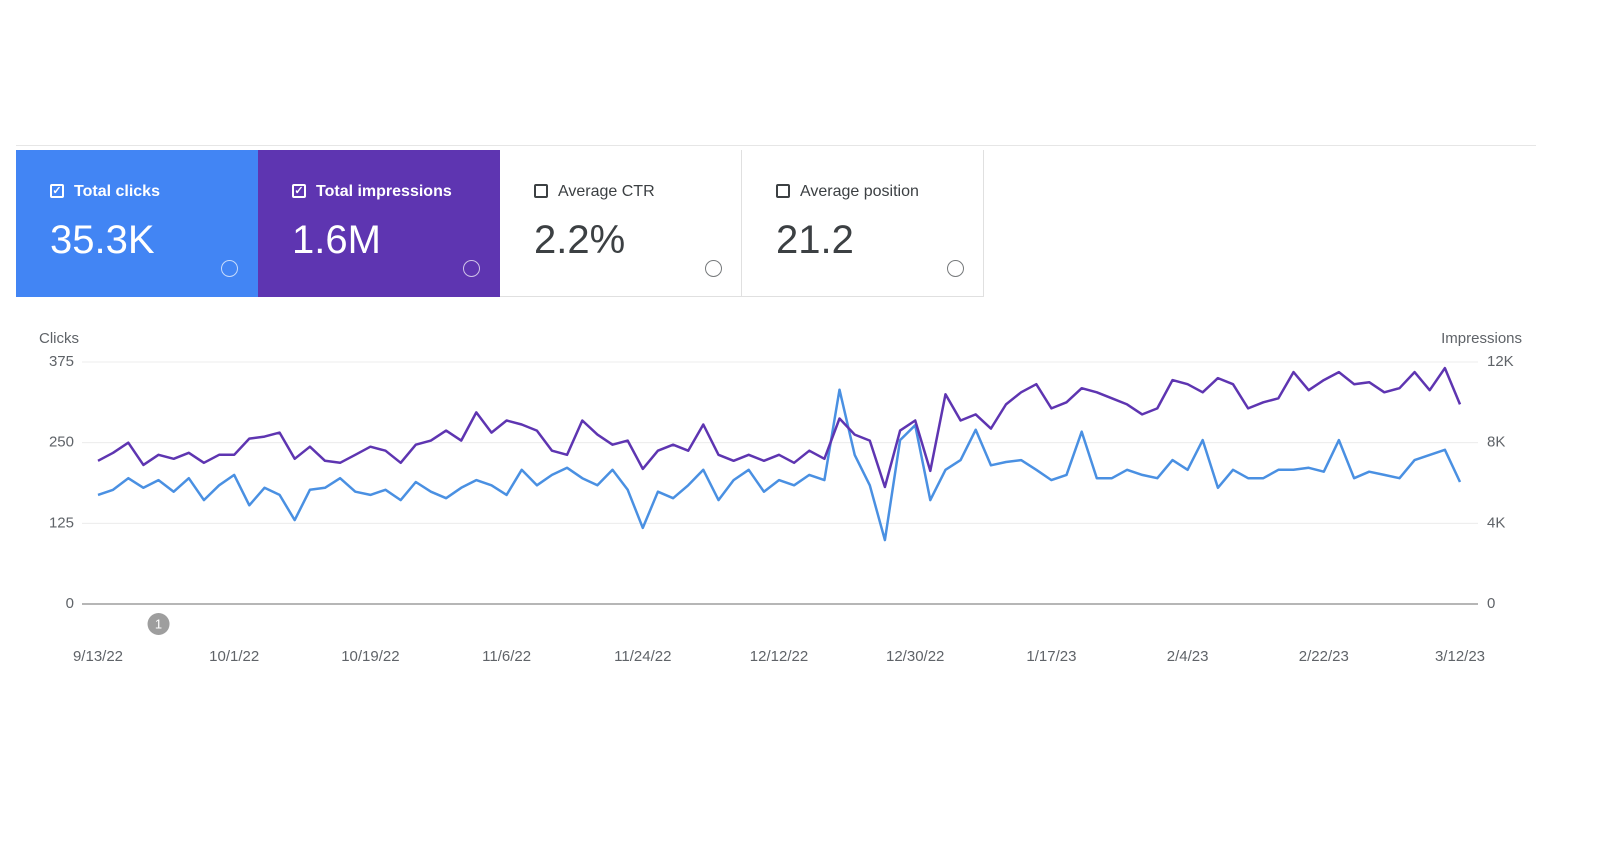 The height and width of the screenshot is (848, 1600). What do you see at coordinates (1324, 656) in the screenshot?
I see `x-tick-label: 2/22/23` at bounding box center [1324, 656].